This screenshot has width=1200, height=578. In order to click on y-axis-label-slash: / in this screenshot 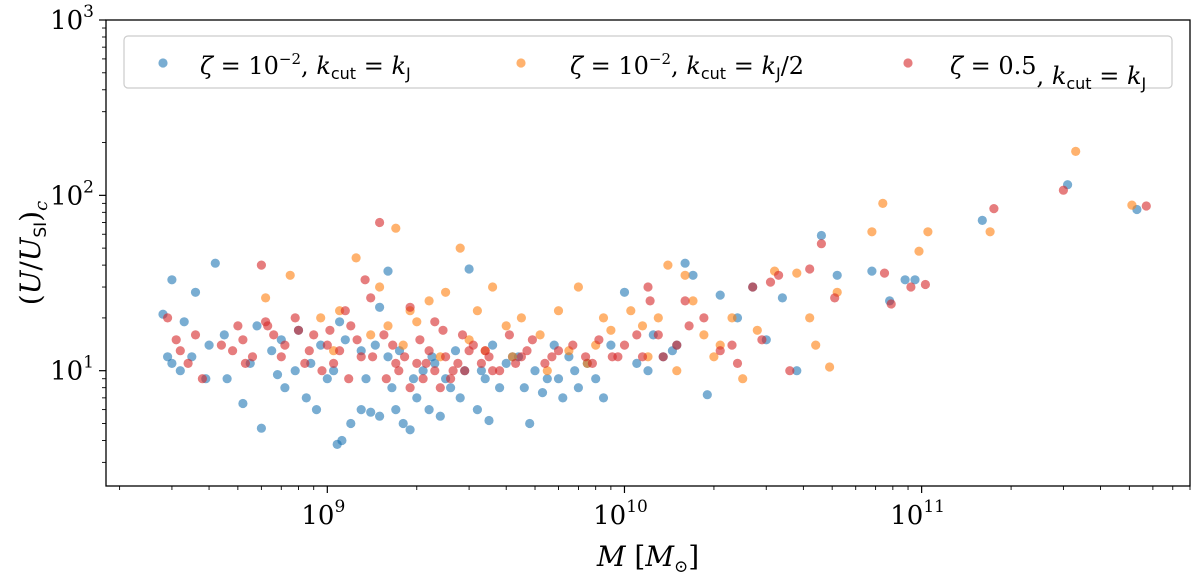, I will do `click(30, 266)`.